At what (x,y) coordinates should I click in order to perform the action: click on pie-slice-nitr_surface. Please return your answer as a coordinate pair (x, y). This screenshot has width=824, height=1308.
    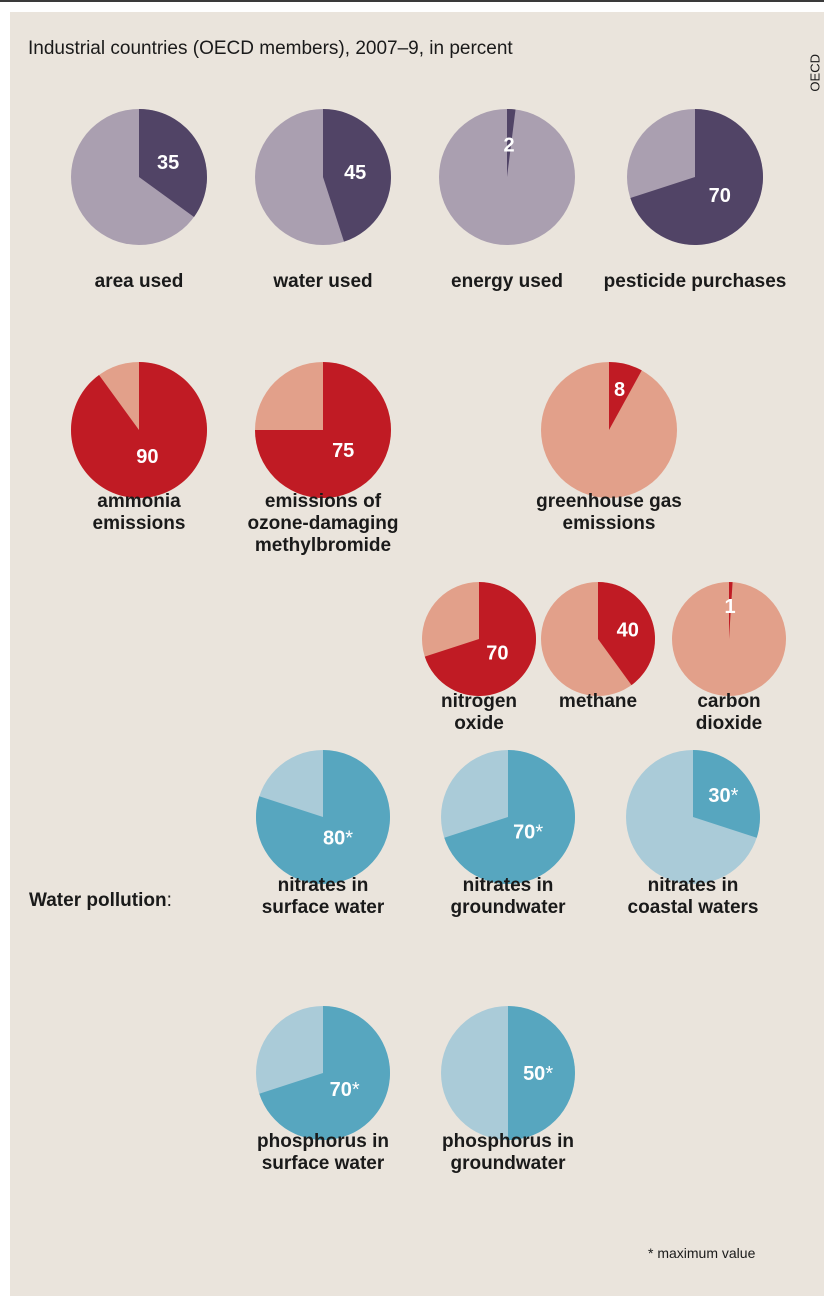
    Looking at the image, I should click on (323, 817).